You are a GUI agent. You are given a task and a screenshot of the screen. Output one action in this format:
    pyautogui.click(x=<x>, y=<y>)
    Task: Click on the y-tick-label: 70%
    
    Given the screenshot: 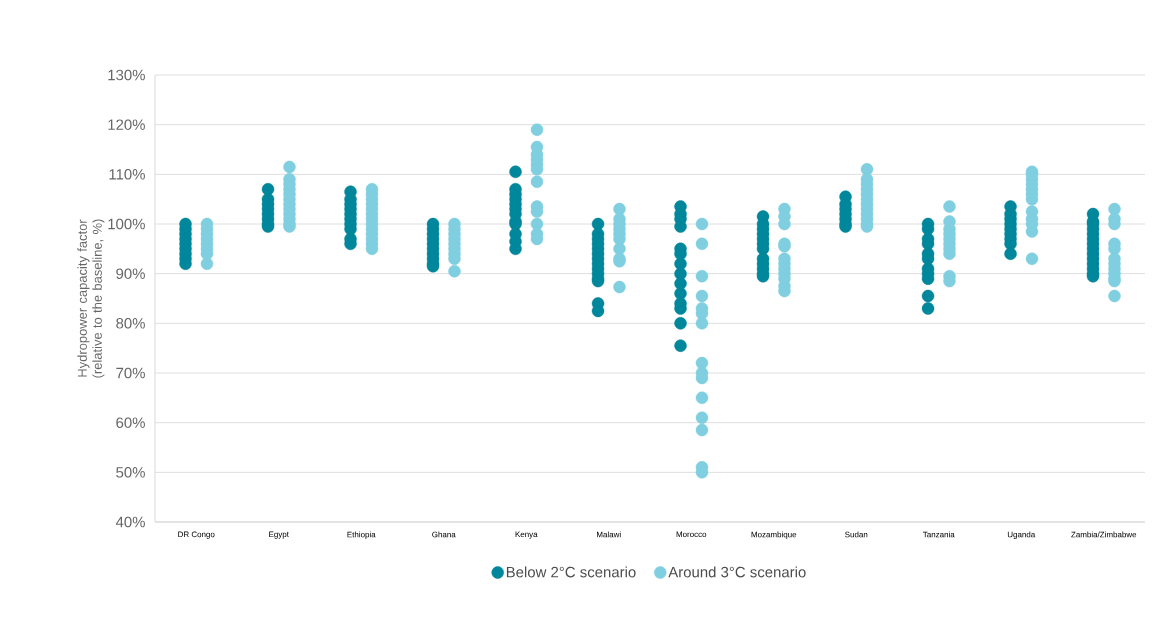 What is the action you would take?
    pyautogui.click(x=130, y=373)
    